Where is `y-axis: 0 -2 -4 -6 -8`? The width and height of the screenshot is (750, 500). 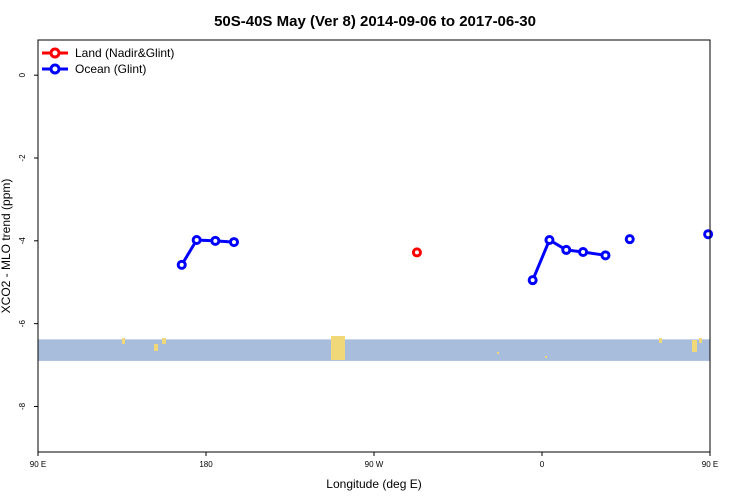 y-axis: 0 -2 -4 -6 -8 is located at coordinates (28, 241).